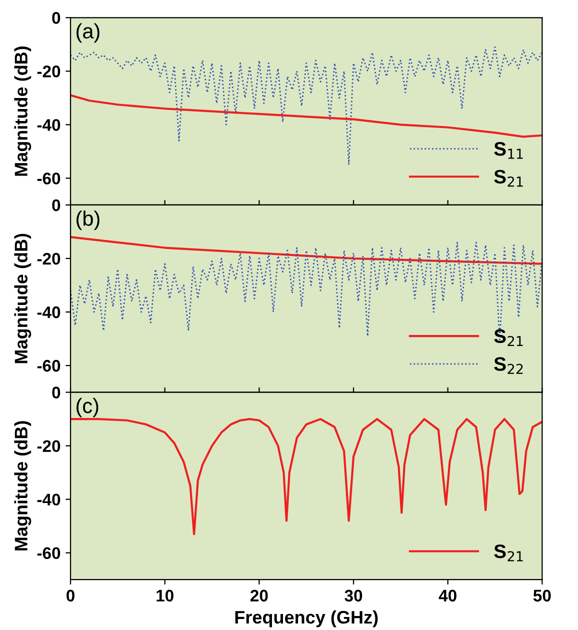 The width and height of the screenshot is (578, 630). What do you see at coordinates (542, 596) in the screenshot?
I see `x-tick-label: 50` at bounding box center [542, 596].